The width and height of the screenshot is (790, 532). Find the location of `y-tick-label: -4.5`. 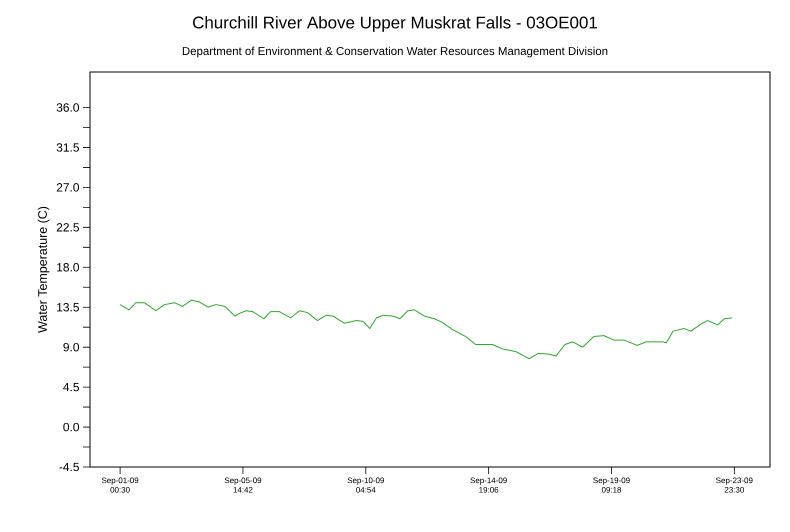

y-tick-label: -4.5 is located at coordinates (69, 467).